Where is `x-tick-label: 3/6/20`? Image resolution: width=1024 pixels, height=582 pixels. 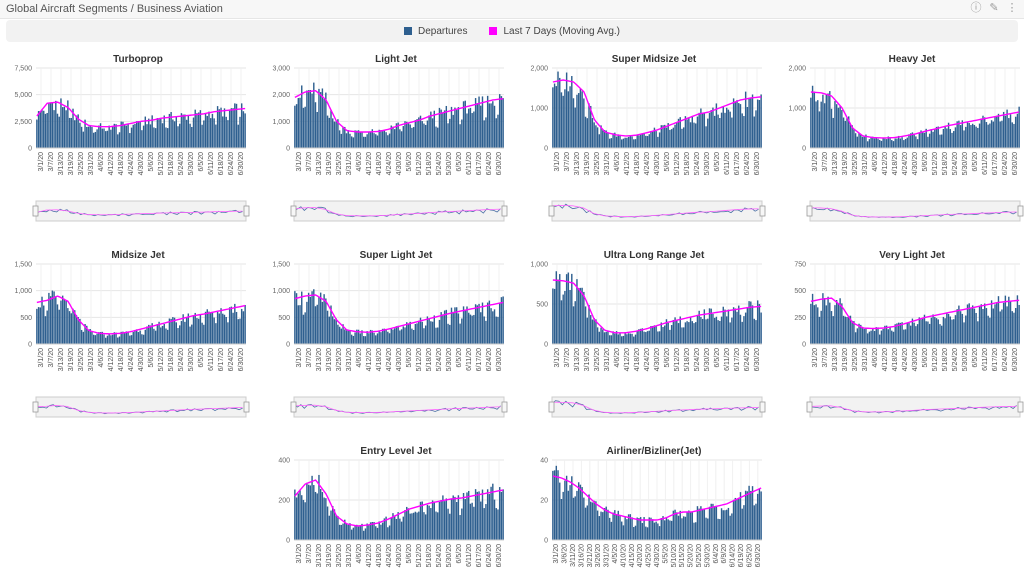
x-tick-label: 3/6/20 is located at coordinates (565, 554).